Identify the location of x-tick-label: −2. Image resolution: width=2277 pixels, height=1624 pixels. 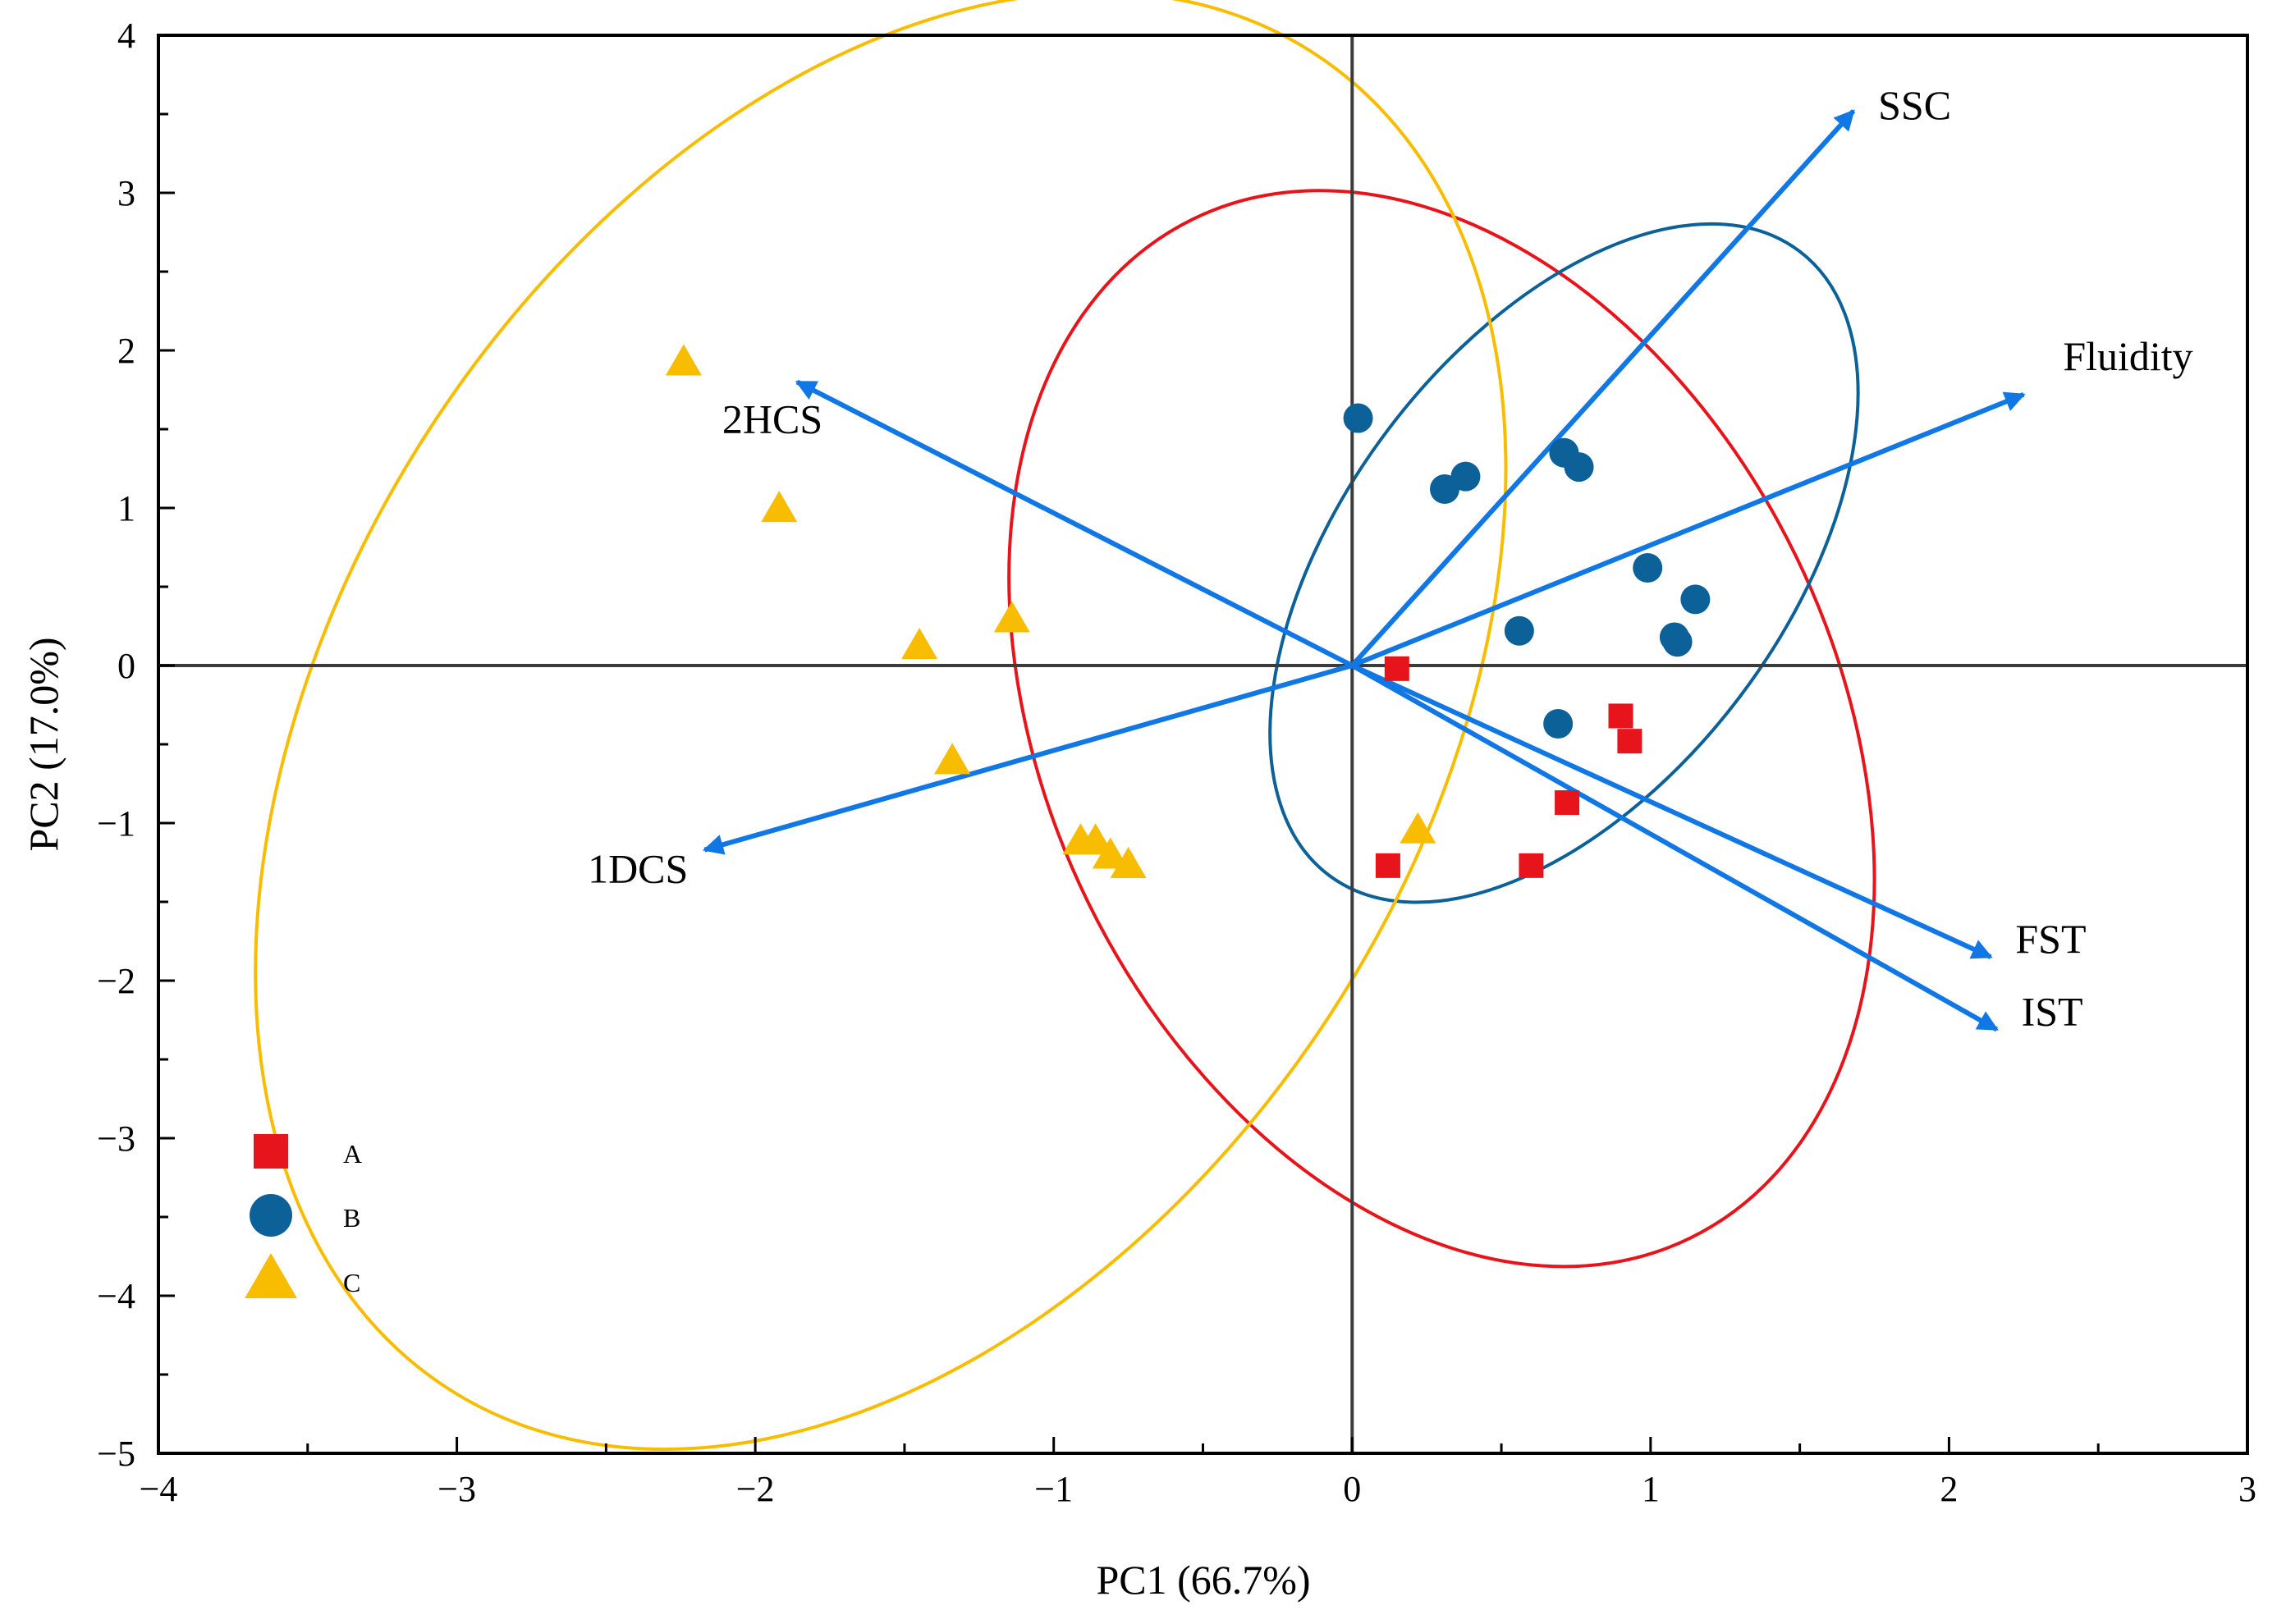
(755, 1489).